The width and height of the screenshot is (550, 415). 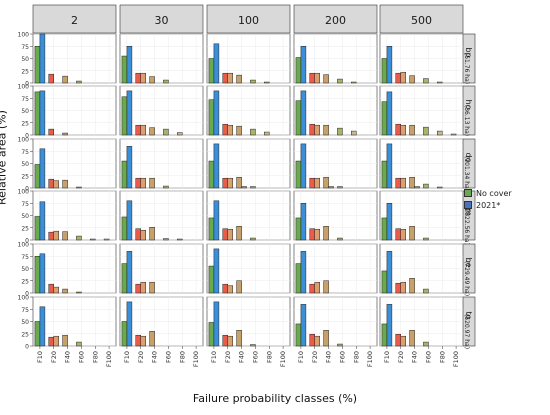 What do you see at coordinates (466, 68) in the screenshot?
I see `row-strip-area: (51.76 ha)` at bounding box center [466, 68].